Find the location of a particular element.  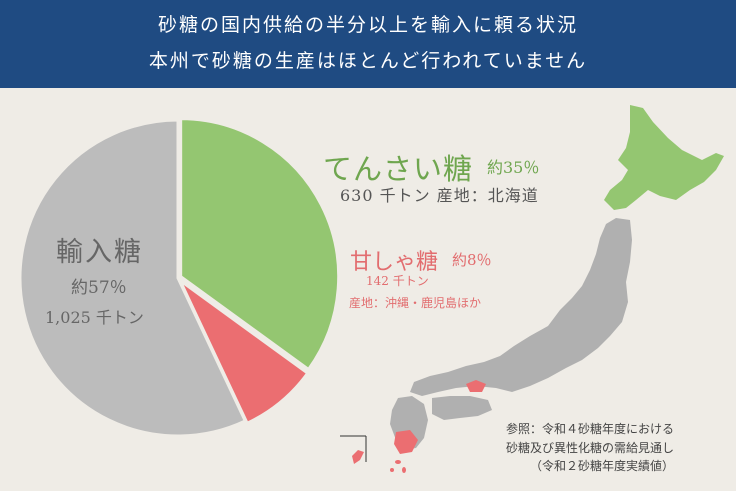

beet-percent: 約35％ is located at coordinates (513, 167).